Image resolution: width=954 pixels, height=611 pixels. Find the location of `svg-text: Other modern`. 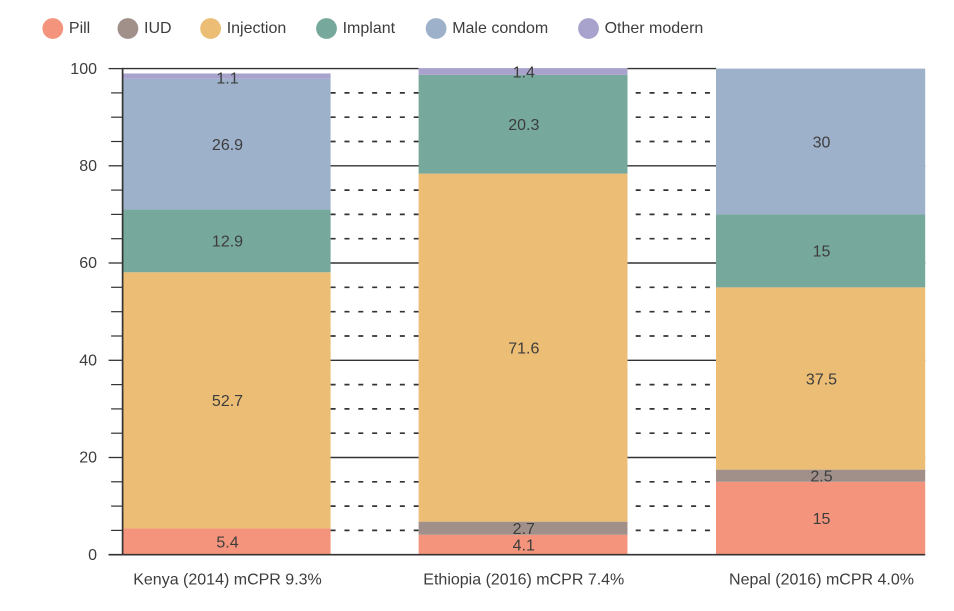

svg-text: Other modern is located at coordinates (654, 28).